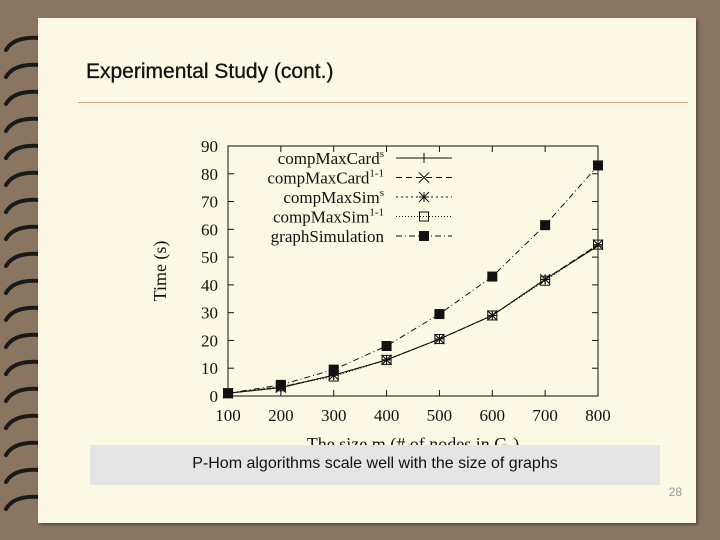 The width and height of the screenshot is (720, 540). What do you see at coordinates (333, 197) in the screenshot?
I see `legend-label: compMaxSims` at bounding box center [333, 197].